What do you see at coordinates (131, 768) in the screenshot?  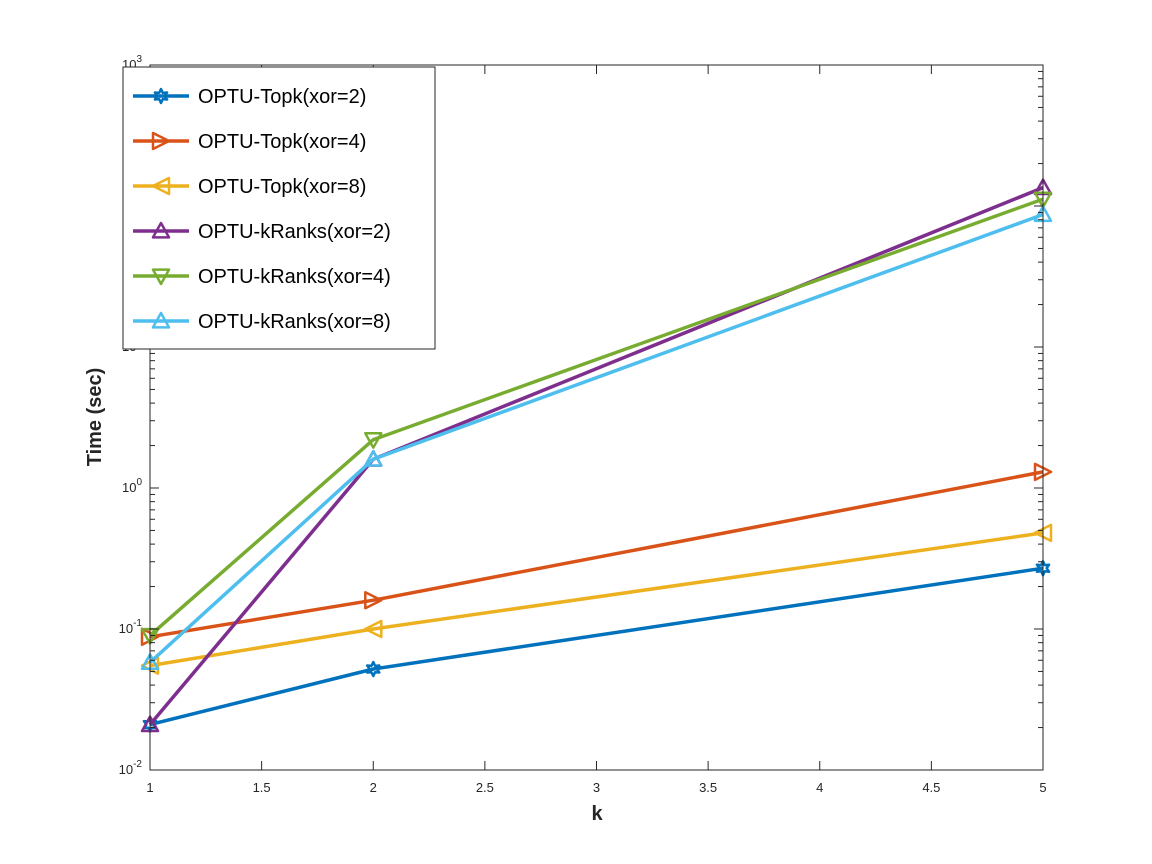 I see `y-tick-label: 10⁻²` at bounding box center [131, 768].